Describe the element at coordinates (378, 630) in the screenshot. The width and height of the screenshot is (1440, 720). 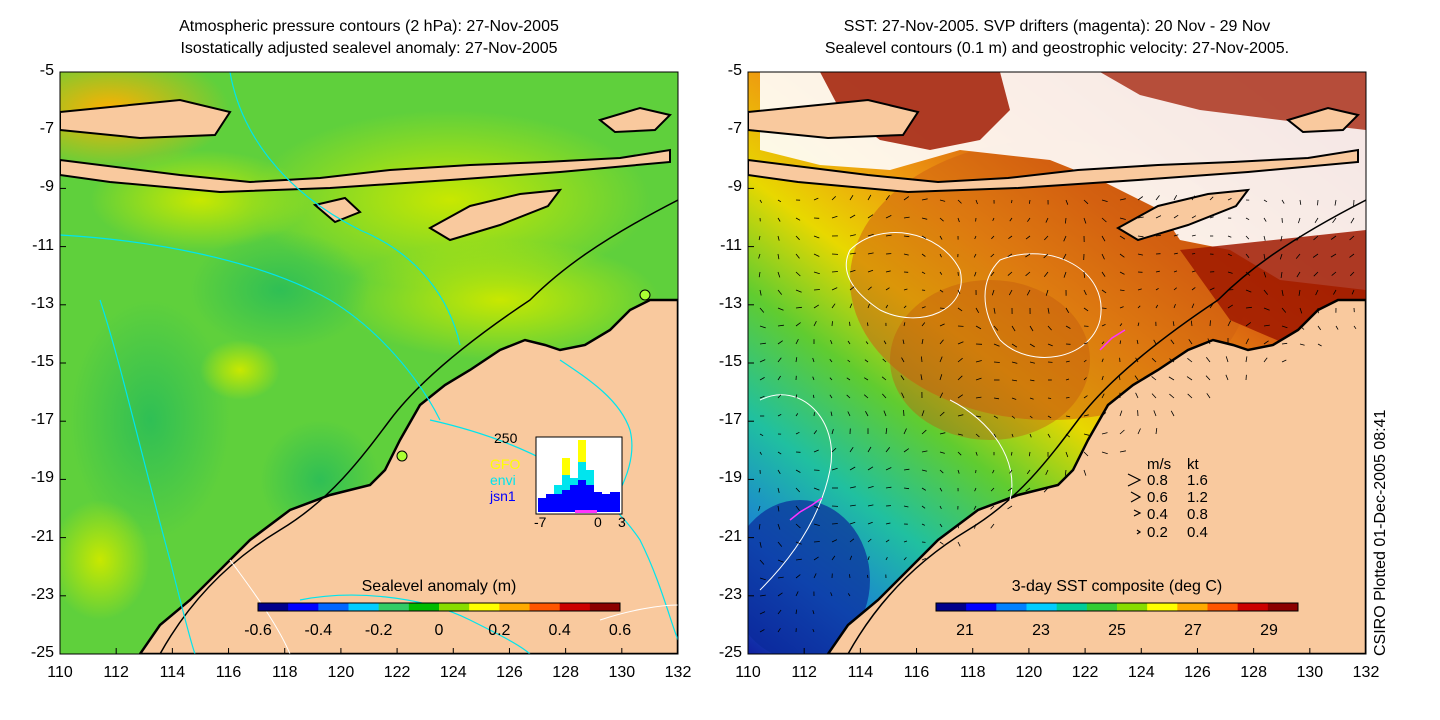
I see `colorbar-tick-label: -0.2` at that location.